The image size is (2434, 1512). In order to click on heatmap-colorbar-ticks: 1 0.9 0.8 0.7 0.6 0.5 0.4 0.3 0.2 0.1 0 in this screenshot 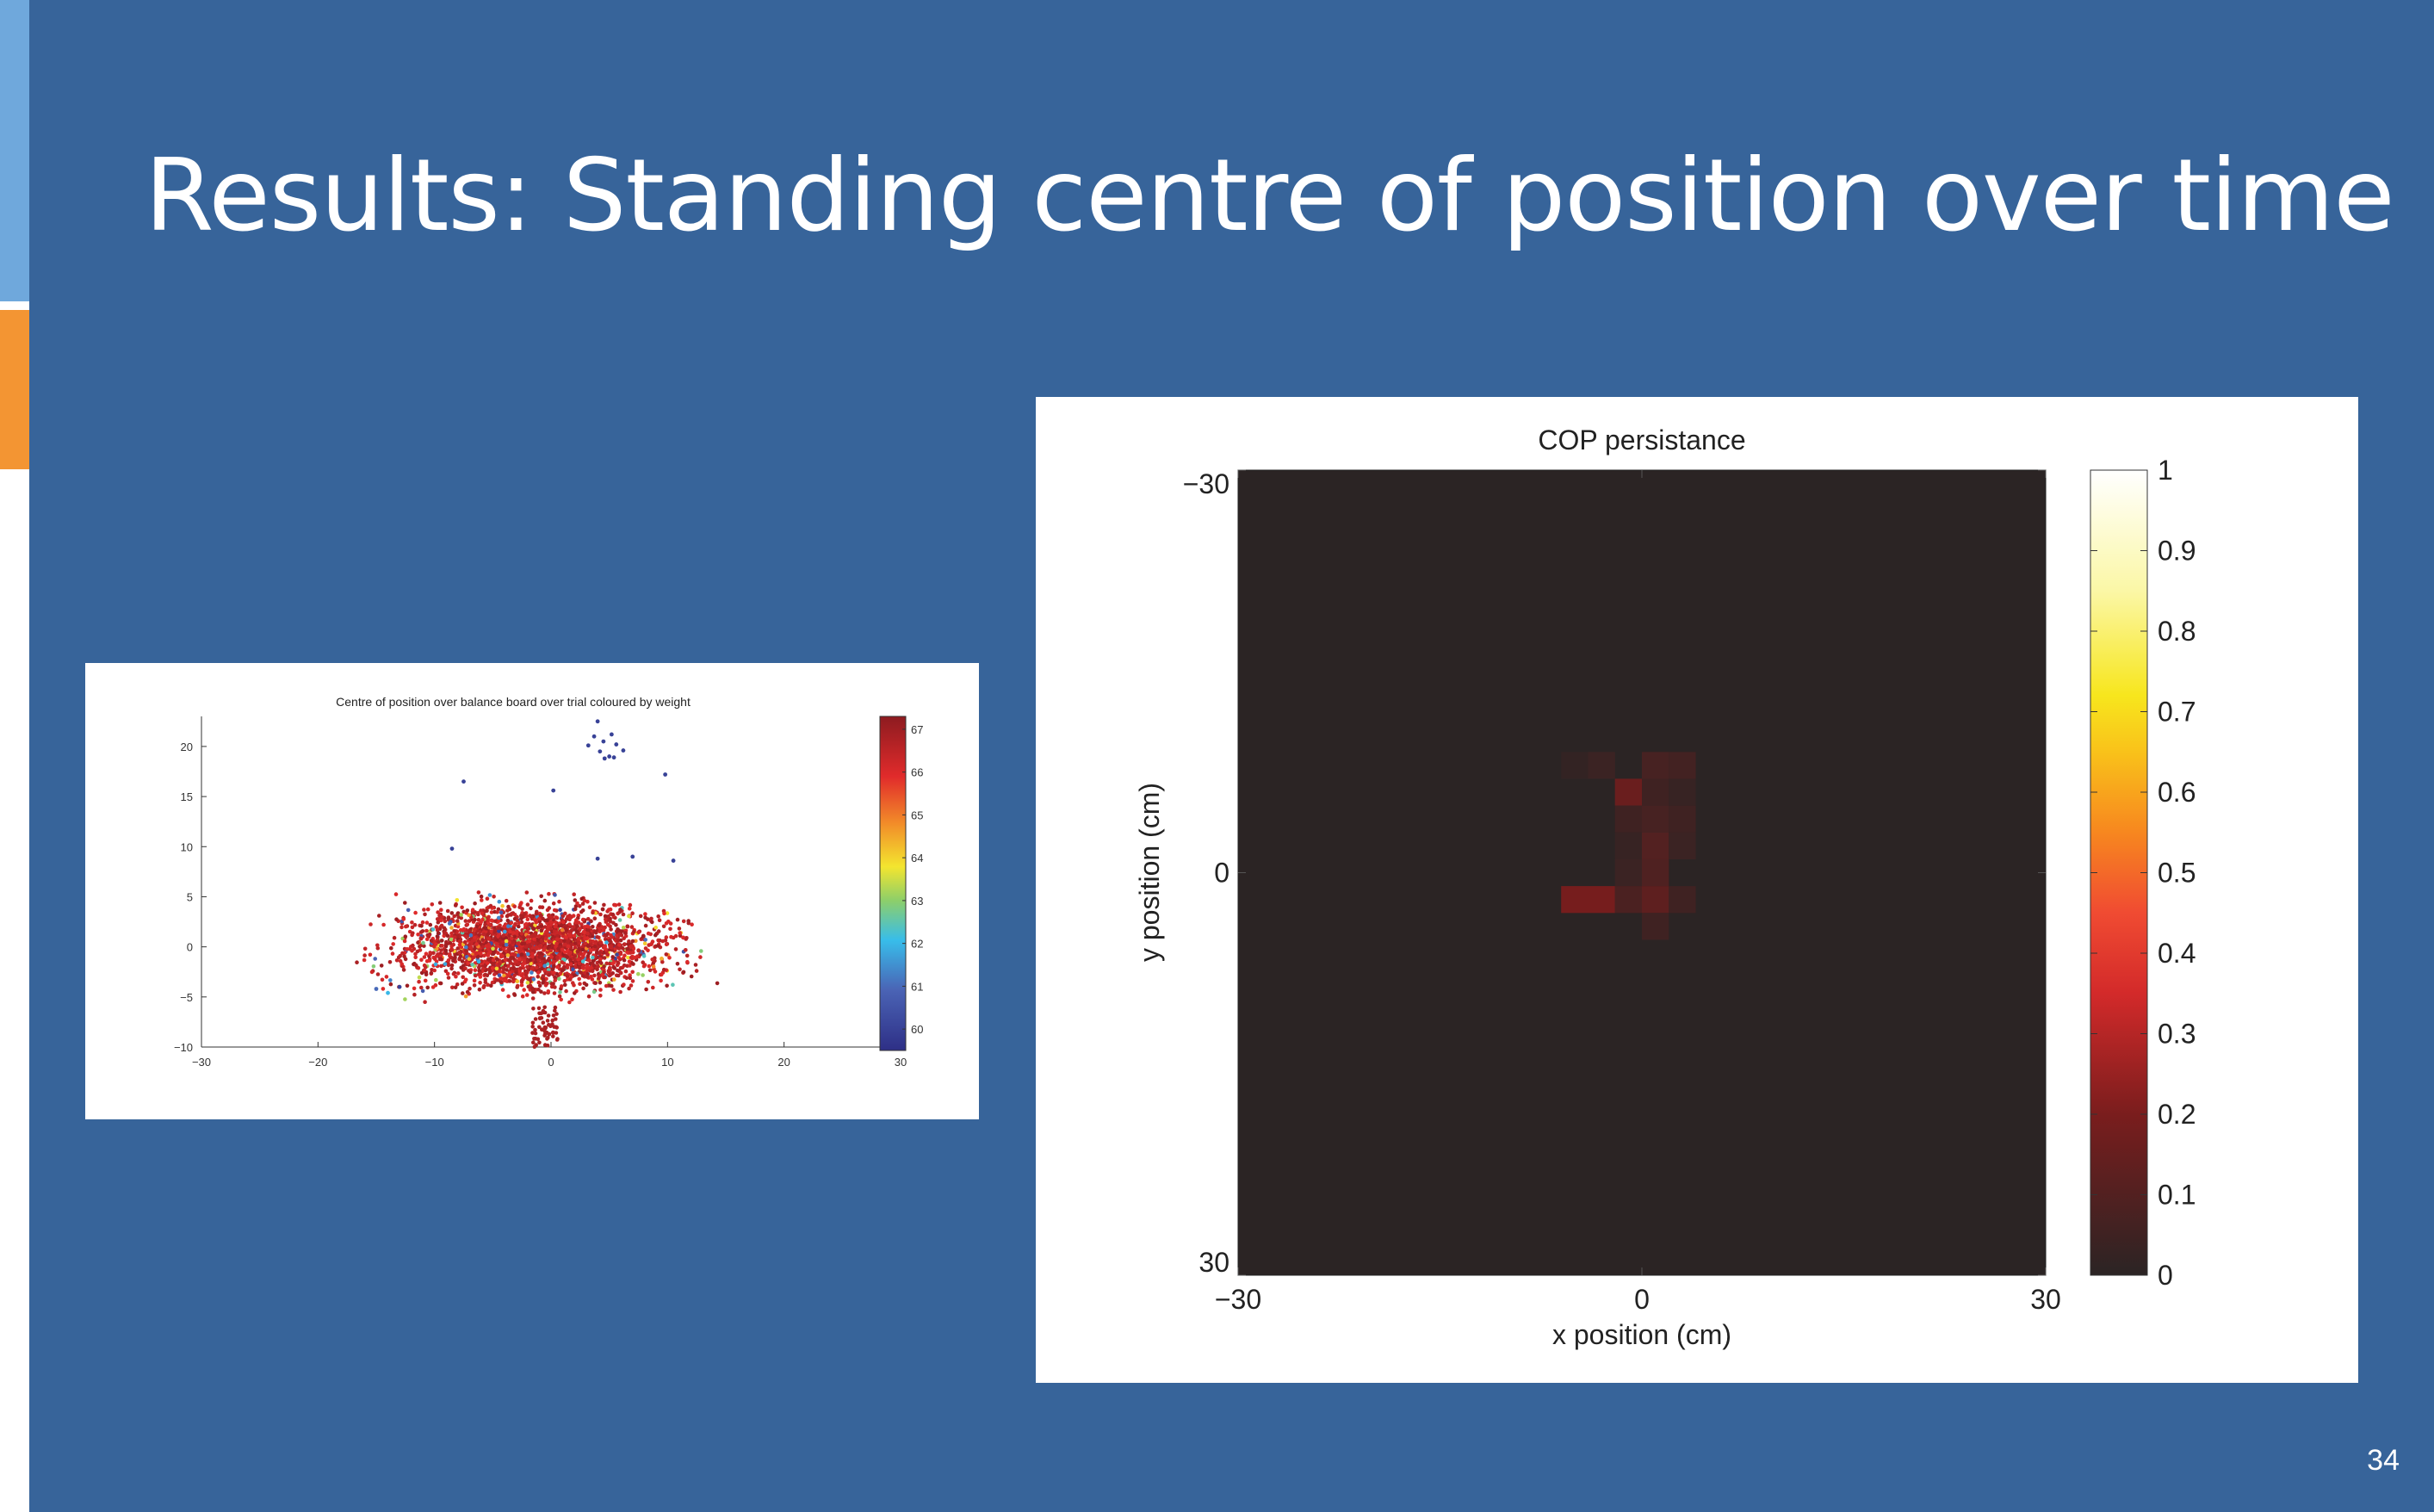, I will do `click(2143, 873)`.